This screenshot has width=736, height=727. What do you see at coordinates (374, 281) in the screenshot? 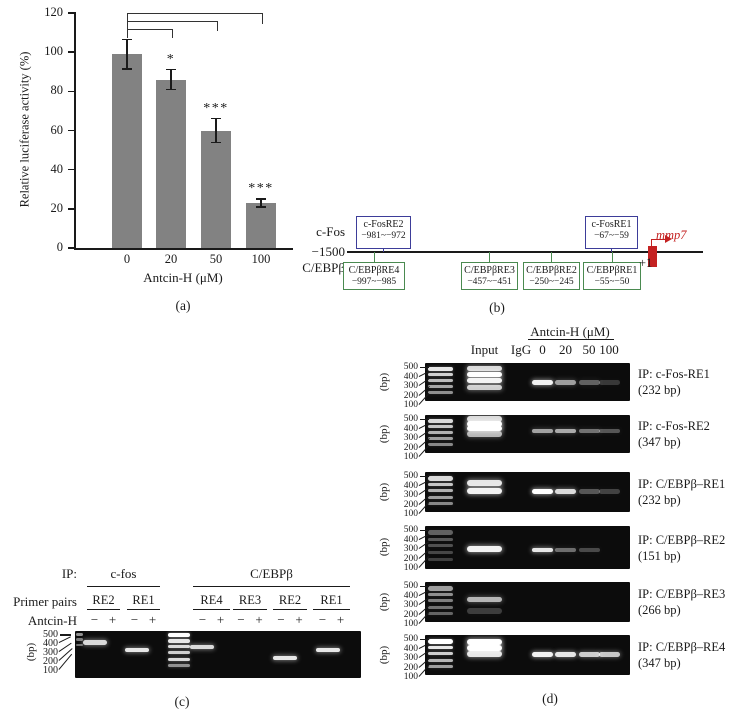
I see `site-range: −997~−985` at bounding box center [374, 281].